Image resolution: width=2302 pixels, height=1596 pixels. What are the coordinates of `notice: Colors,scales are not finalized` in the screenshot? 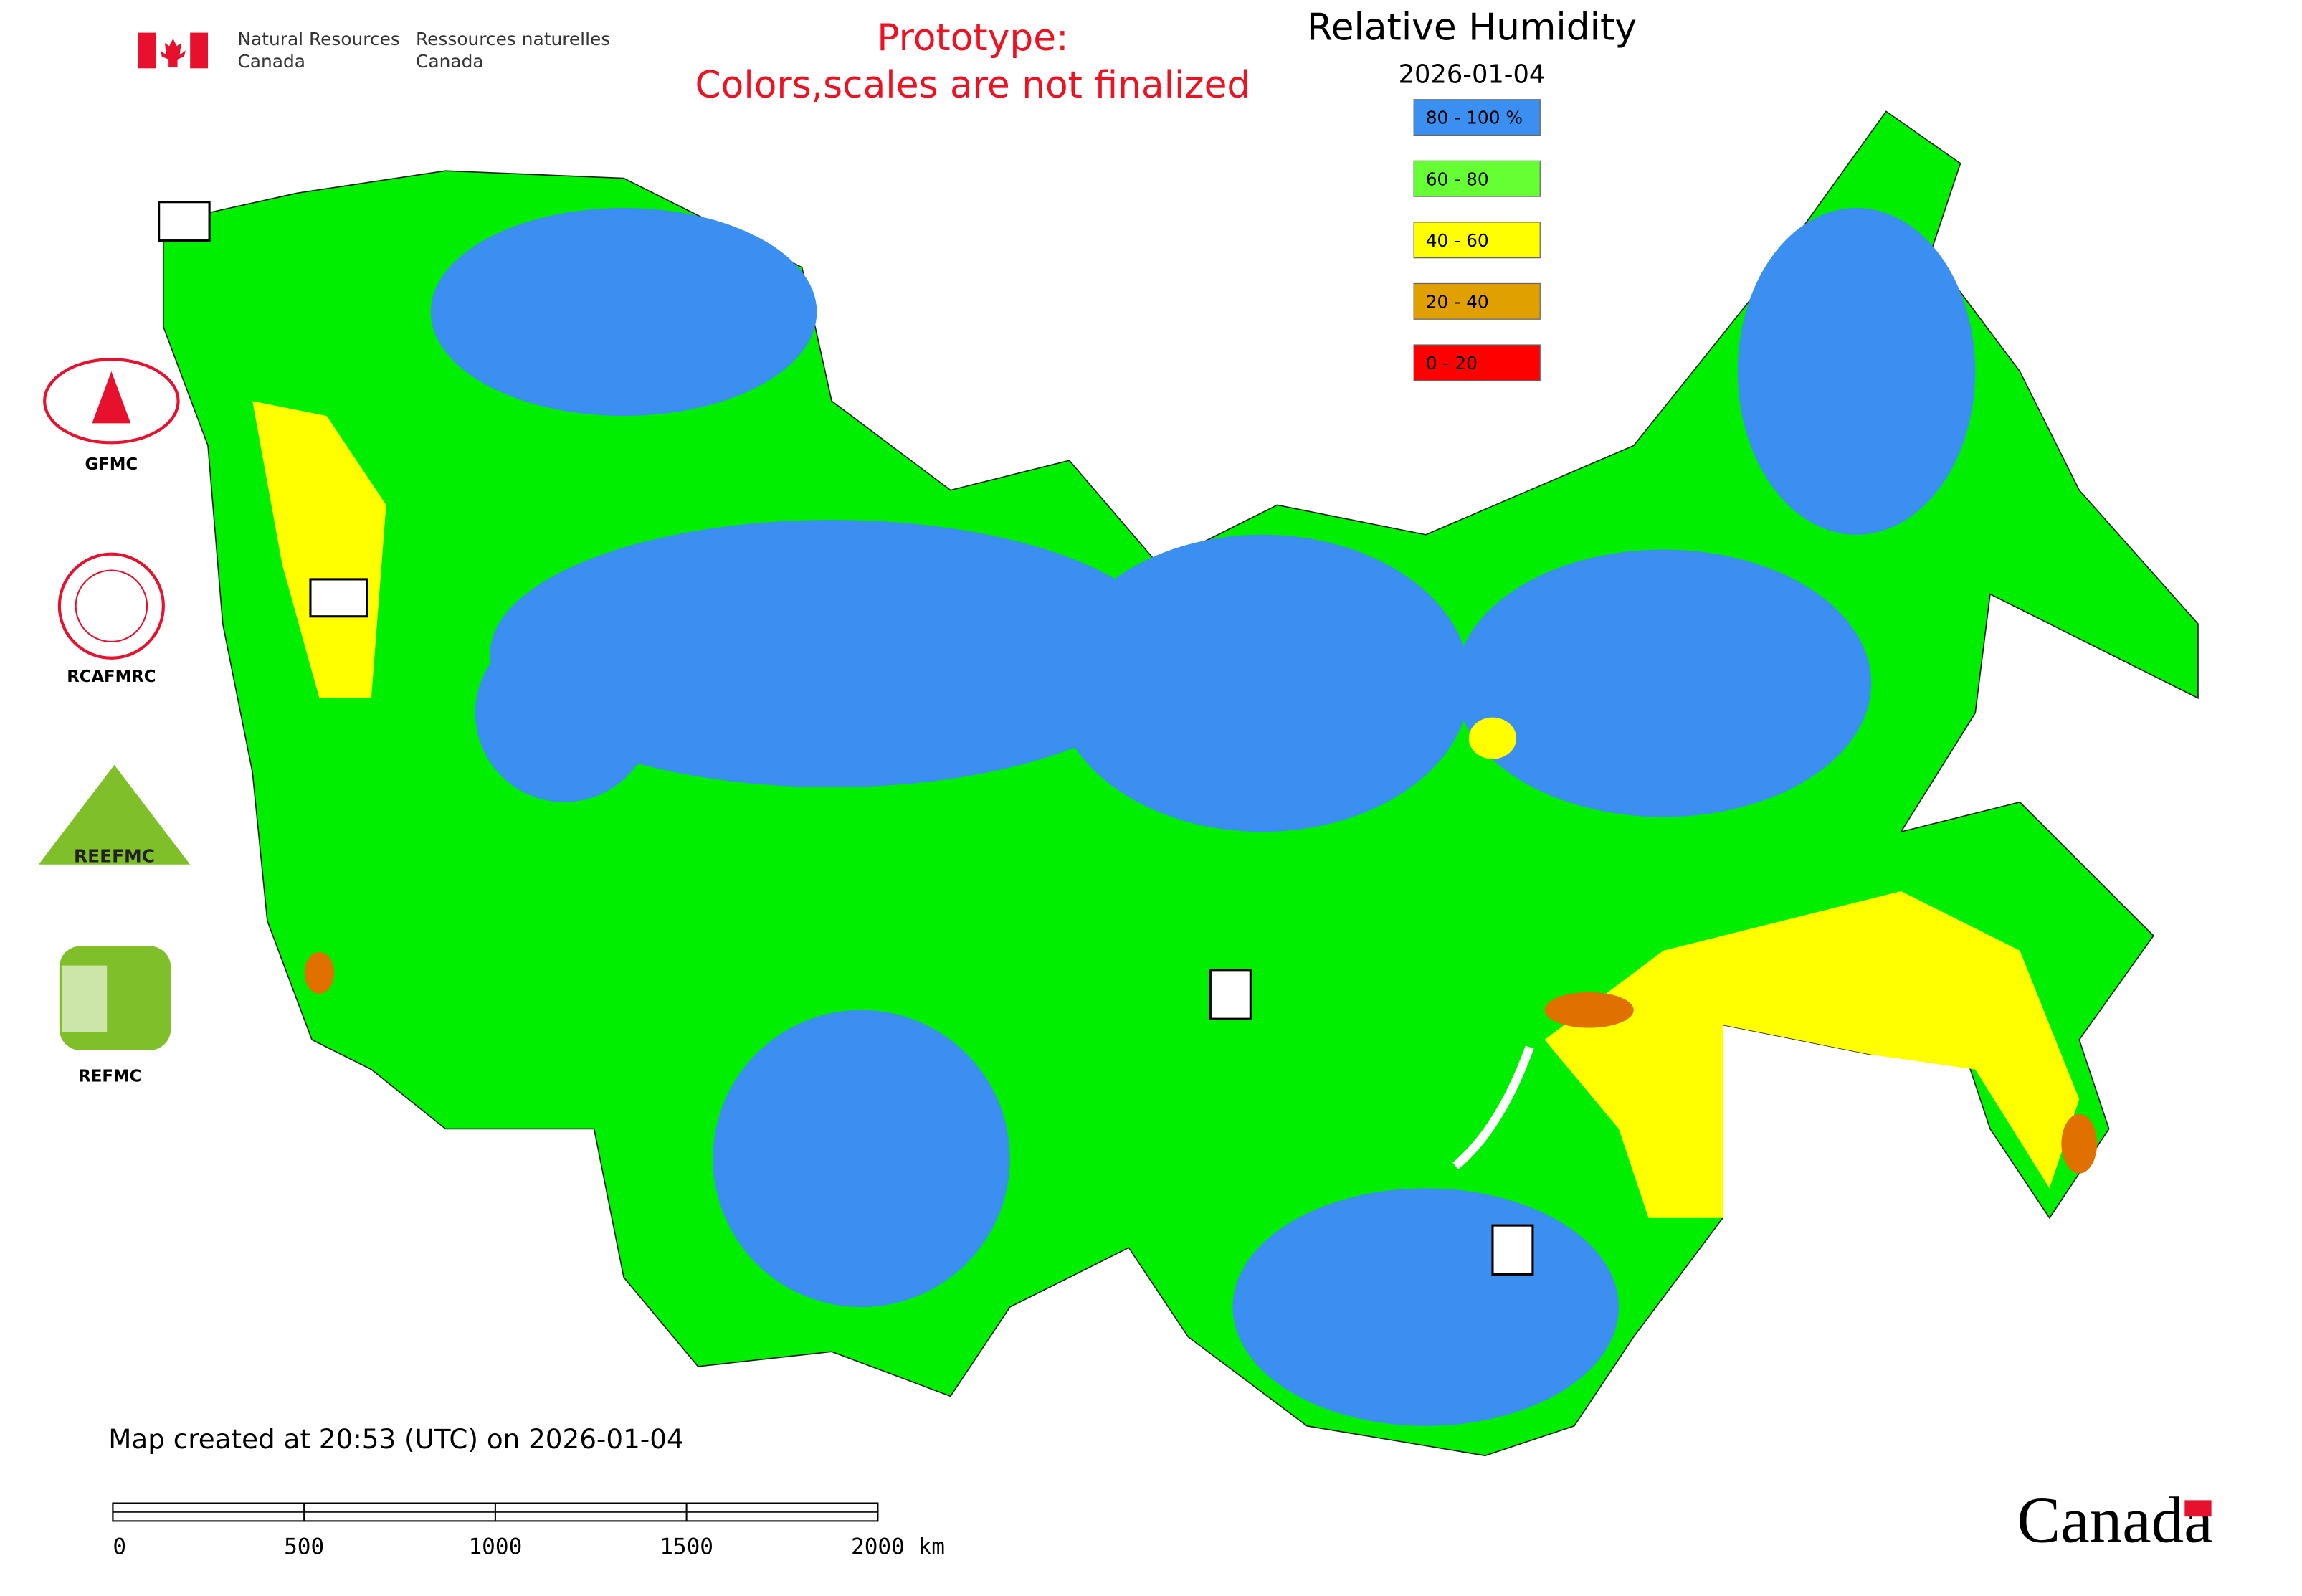 It's located at (973, 85).